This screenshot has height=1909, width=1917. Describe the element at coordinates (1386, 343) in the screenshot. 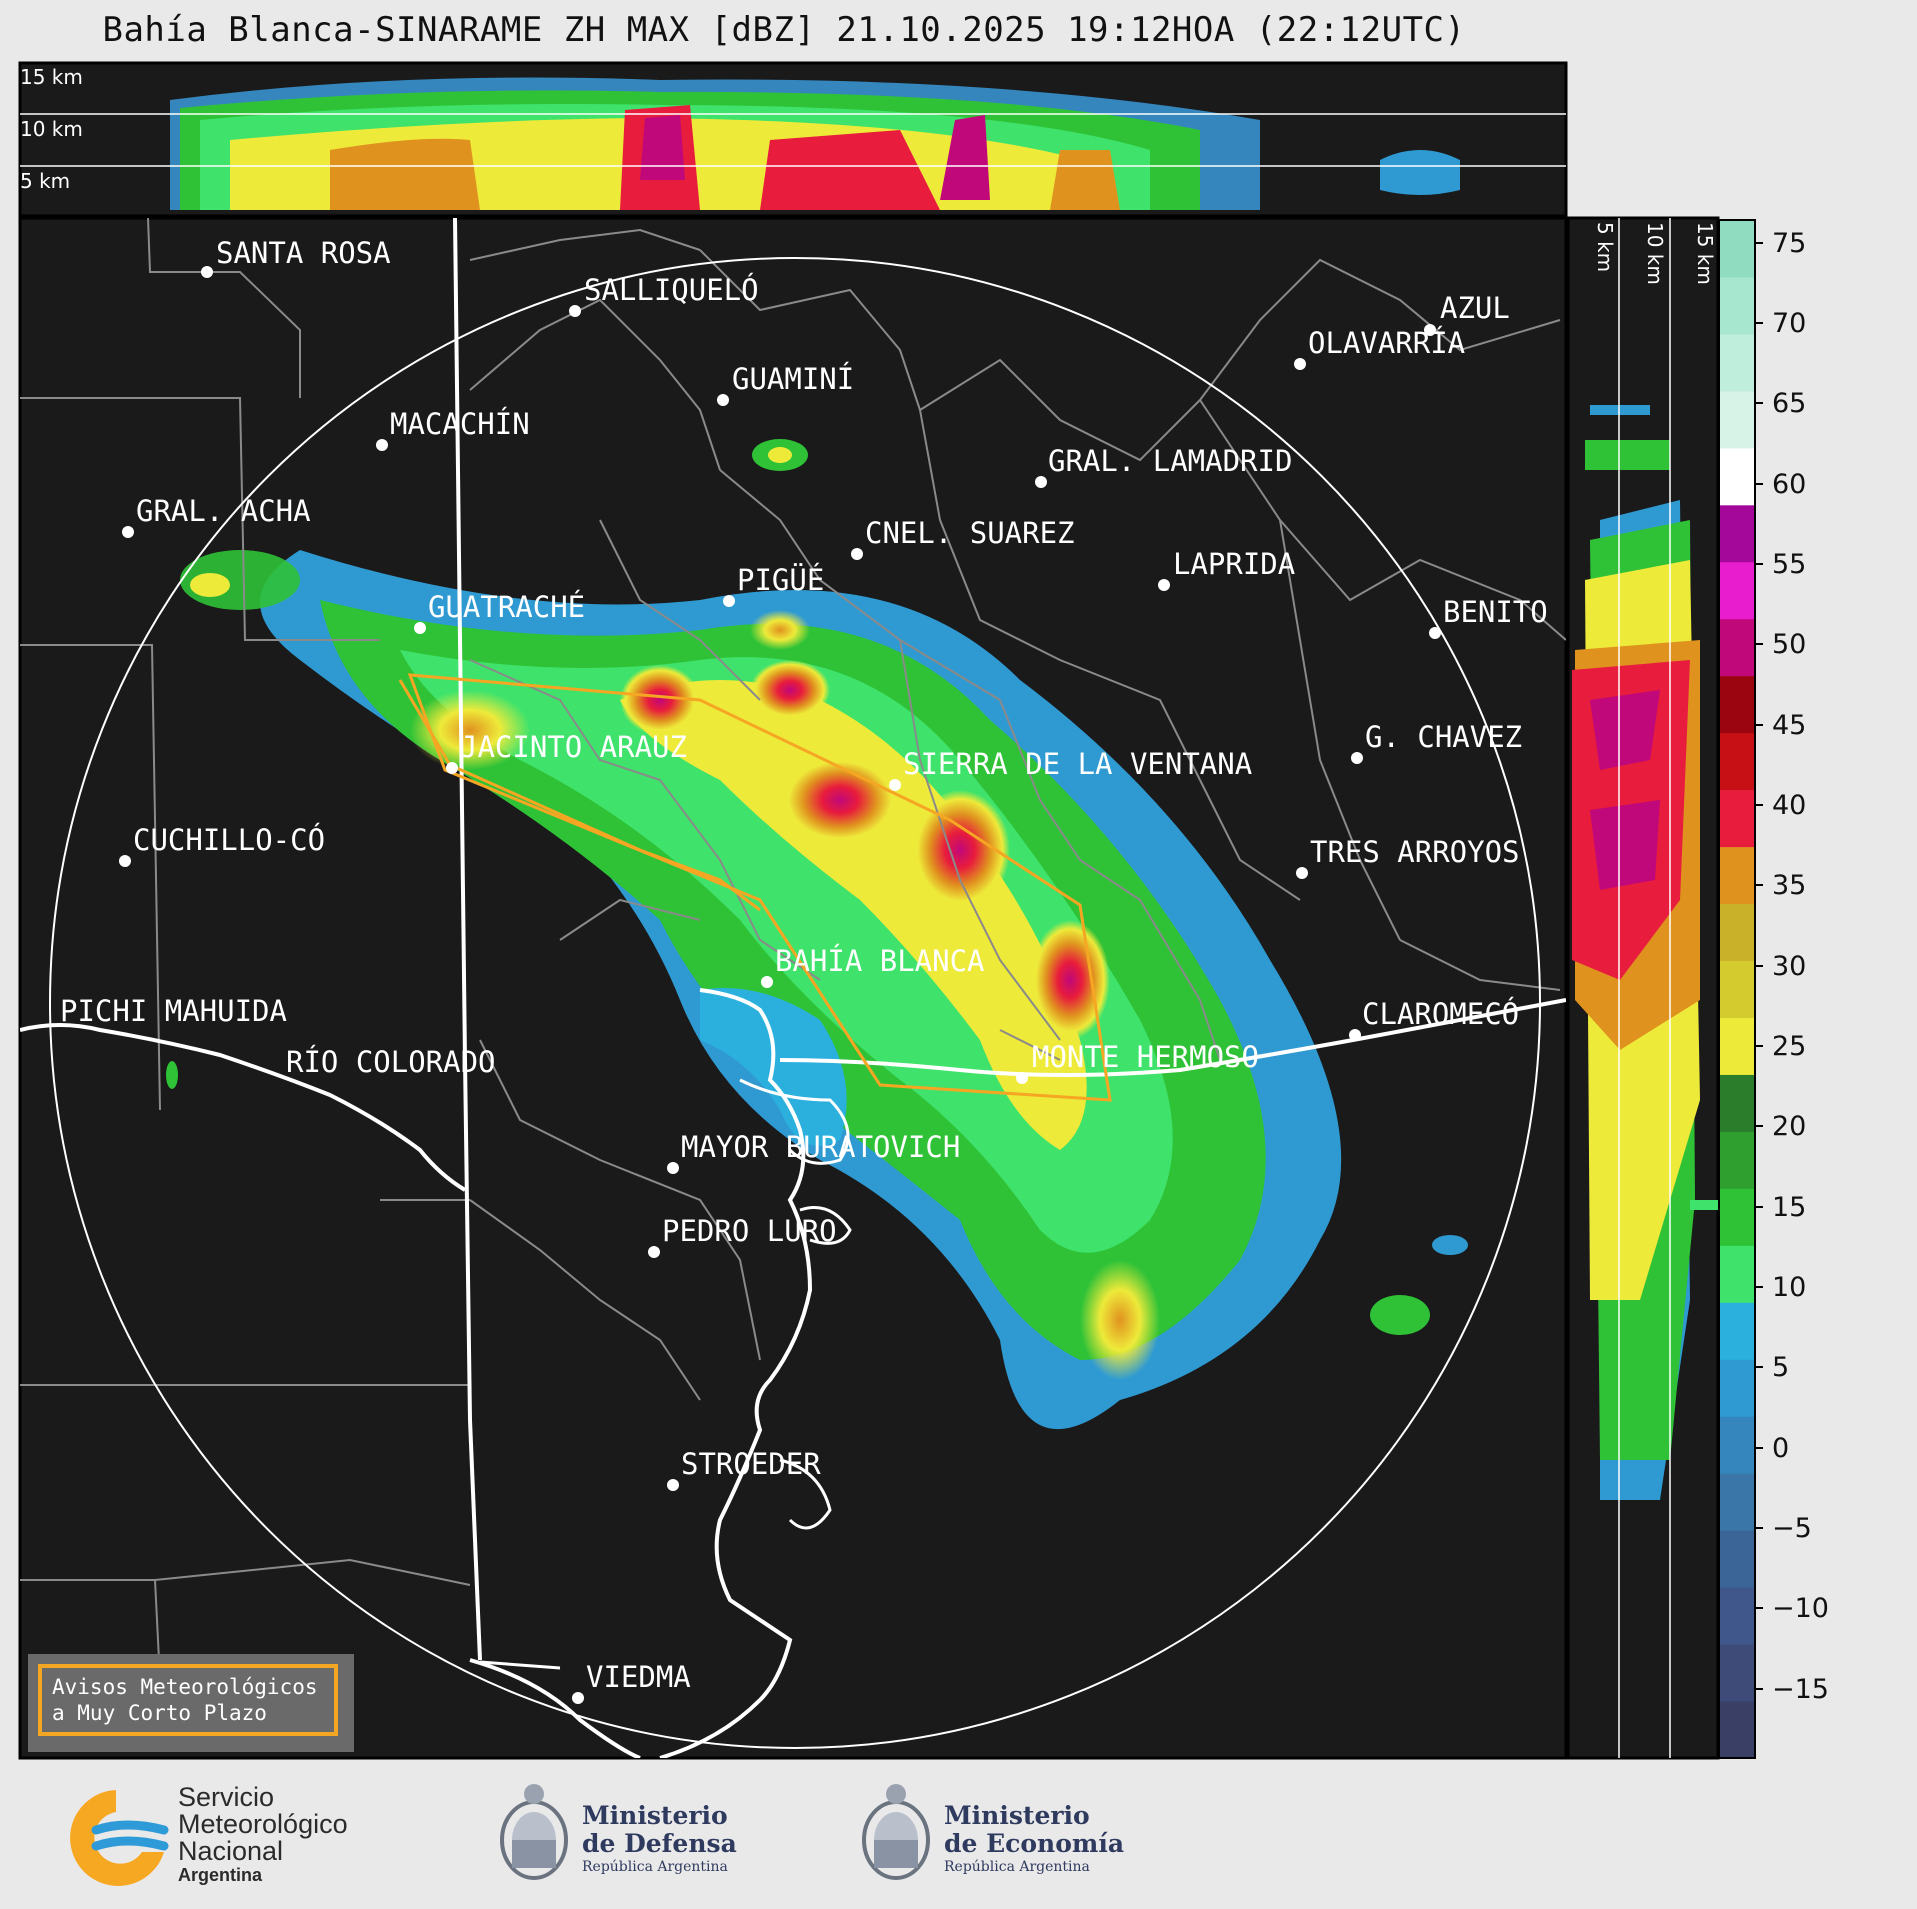

I see `label-olavarria: OLAVARRÍA` at that location.